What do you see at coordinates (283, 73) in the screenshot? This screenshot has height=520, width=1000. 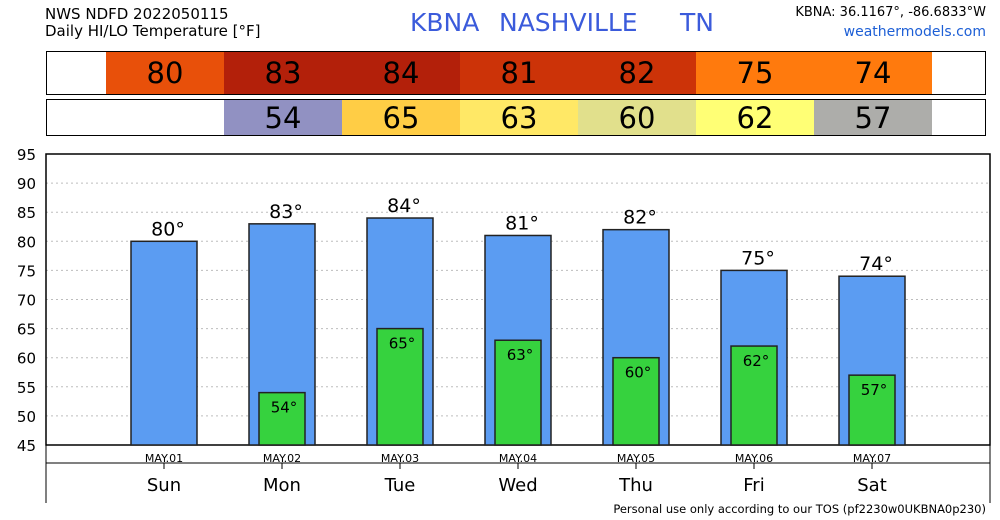 I see `hi-cell-mon: 83` at bounding box center [283, 73].